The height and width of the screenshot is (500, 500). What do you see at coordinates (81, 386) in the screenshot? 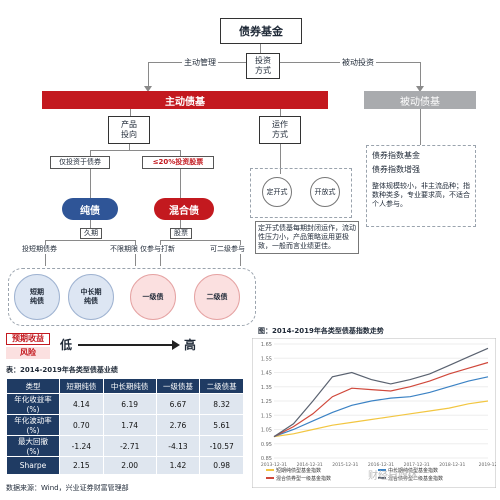
I see `table-header: 短期纯债` at bounding box center [81, 386].